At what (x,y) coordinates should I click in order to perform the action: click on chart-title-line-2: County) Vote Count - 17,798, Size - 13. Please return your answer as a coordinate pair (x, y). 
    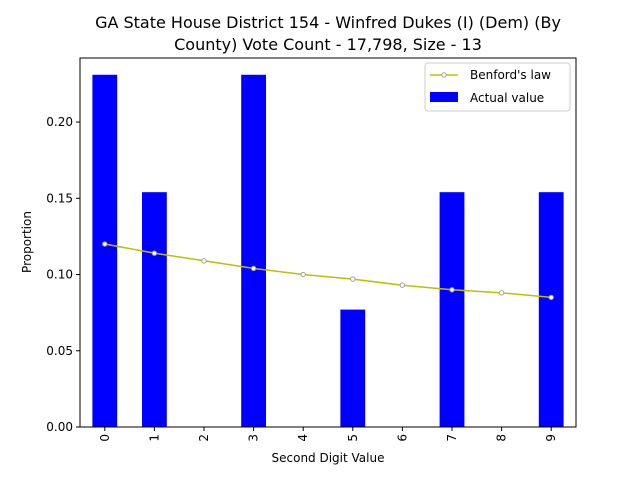
    Looking at the image, I should click on (328, 44).